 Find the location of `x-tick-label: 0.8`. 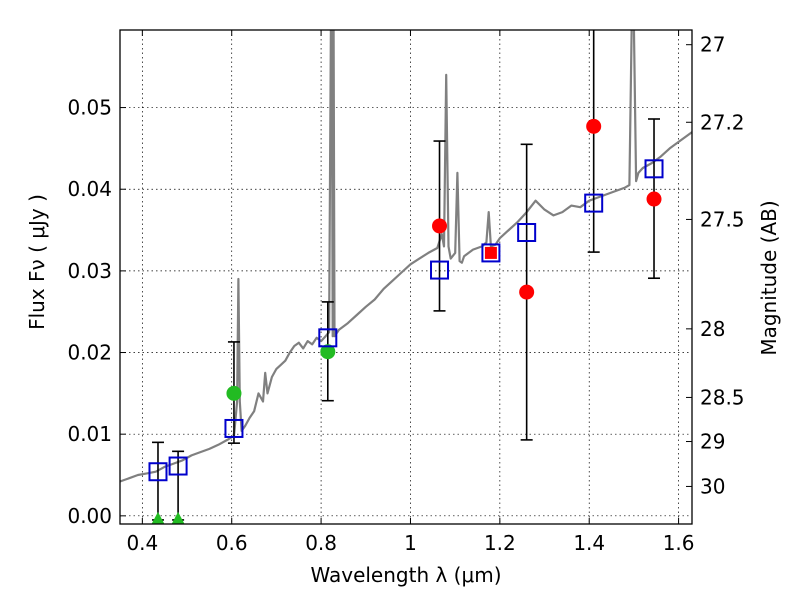

x-tick-label: 0.8 is located at coordinates (321, 543).